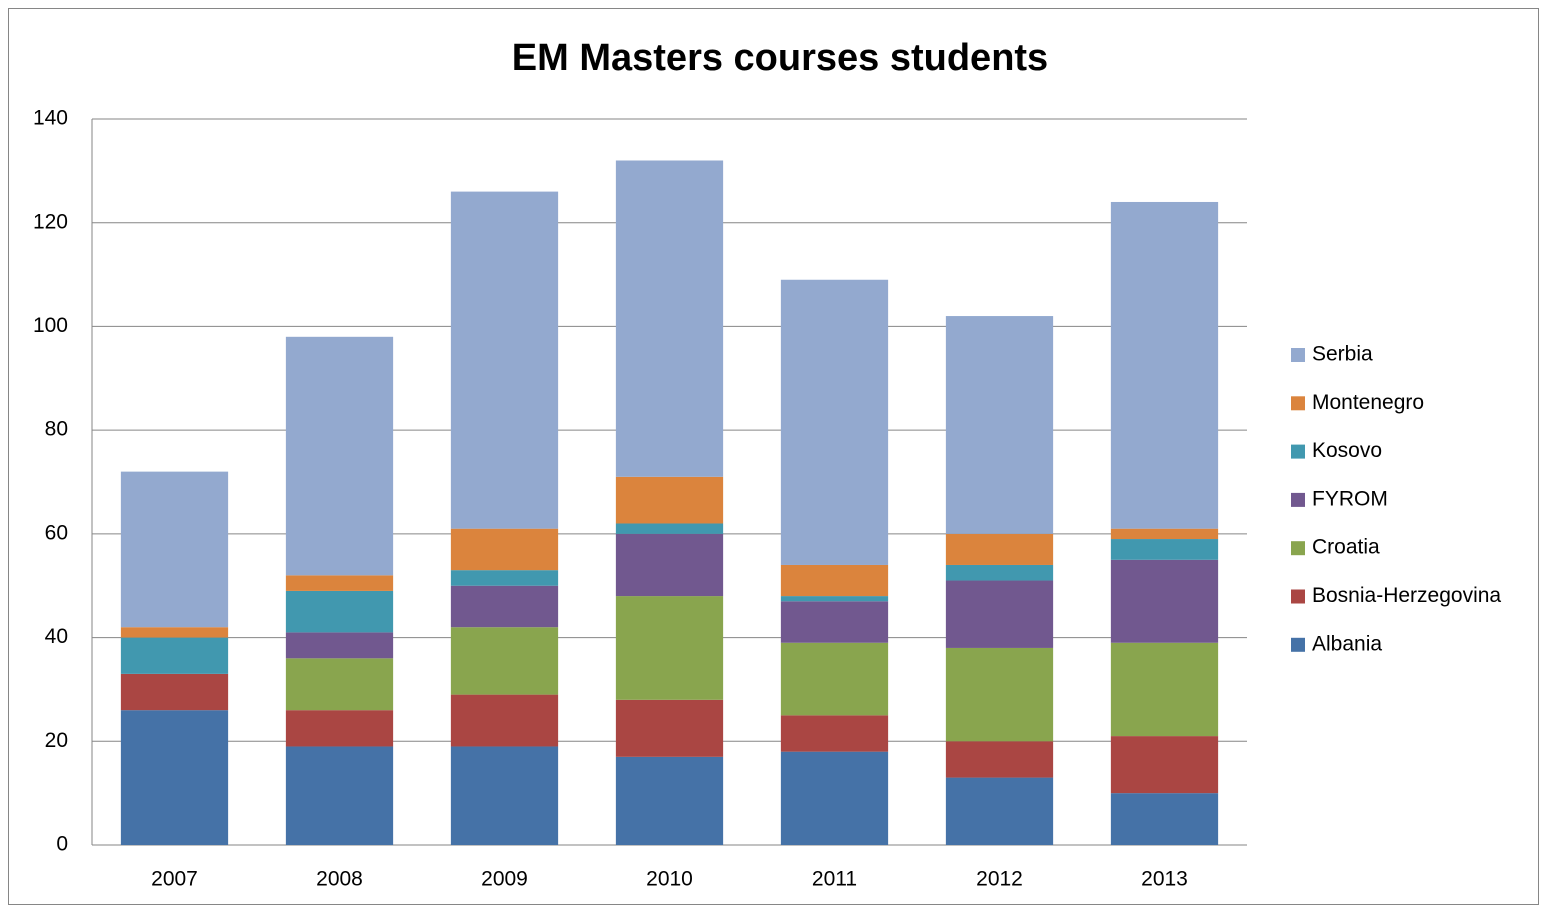  What do you see at coordinates (62, 844) in the screenshot?
I see `y-tick-label: 0` at bounding box center [62, 844].